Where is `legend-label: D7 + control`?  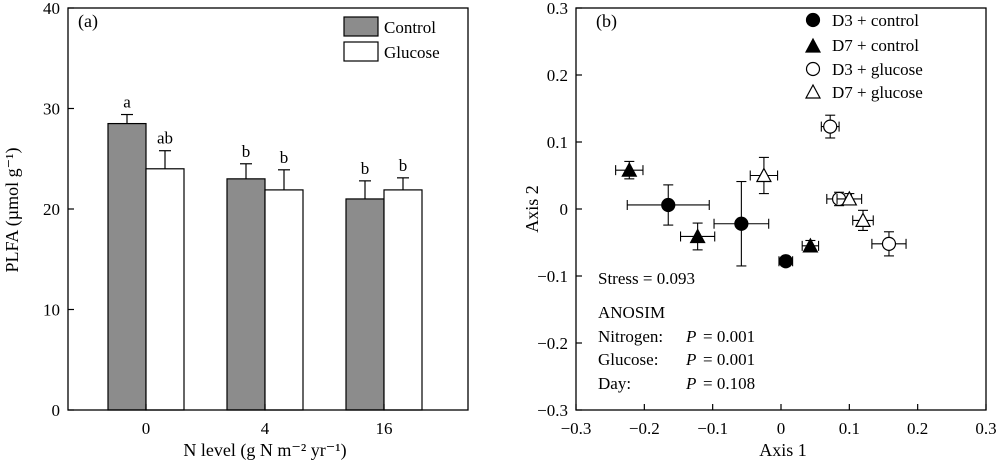 legend-label: D7 + control is located at coordinates (875, 45).